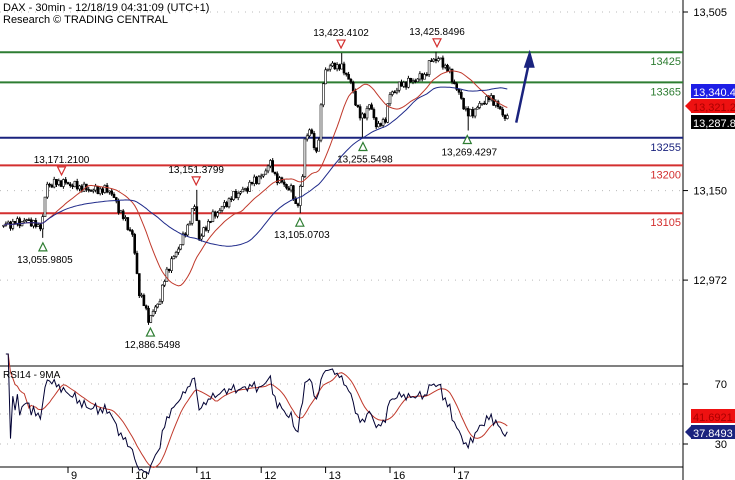  Describe the element at coordinates (196, 170) in the screenshot. I see `high-label: 13,151.3799` at that location.